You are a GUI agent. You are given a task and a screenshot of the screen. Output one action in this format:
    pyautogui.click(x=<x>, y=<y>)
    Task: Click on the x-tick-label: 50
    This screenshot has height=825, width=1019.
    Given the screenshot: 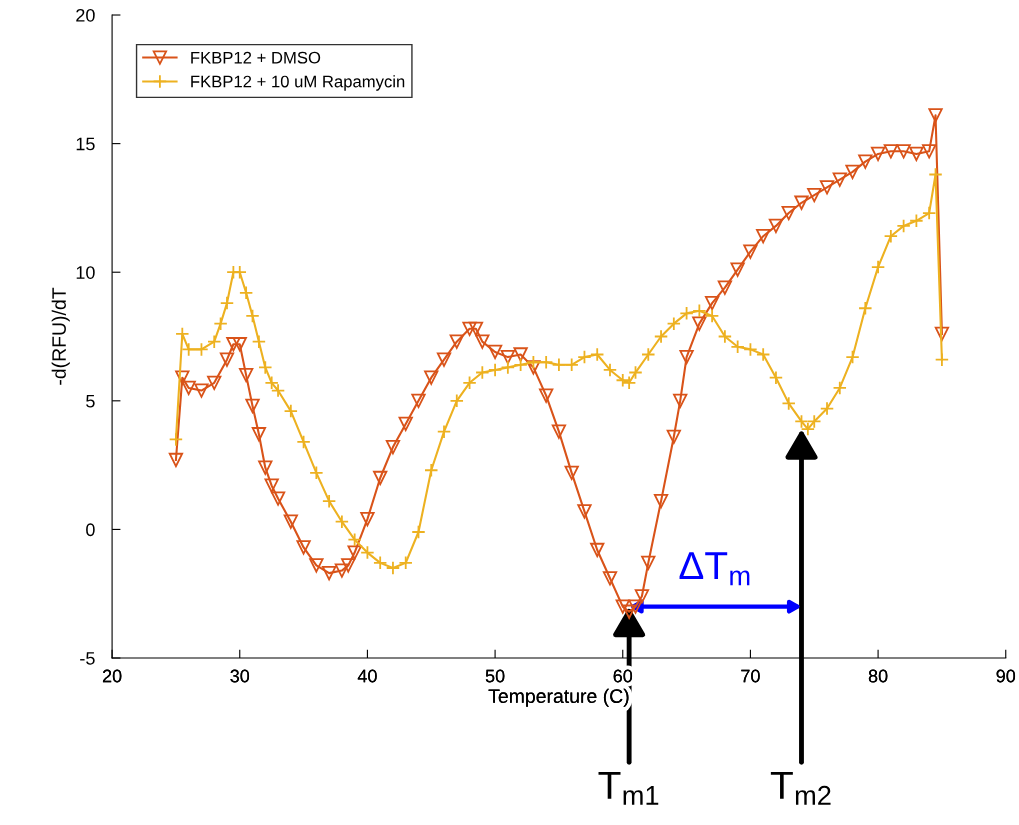 What is the action you would take?
    pyautogui.click(x=495, y=676)
    